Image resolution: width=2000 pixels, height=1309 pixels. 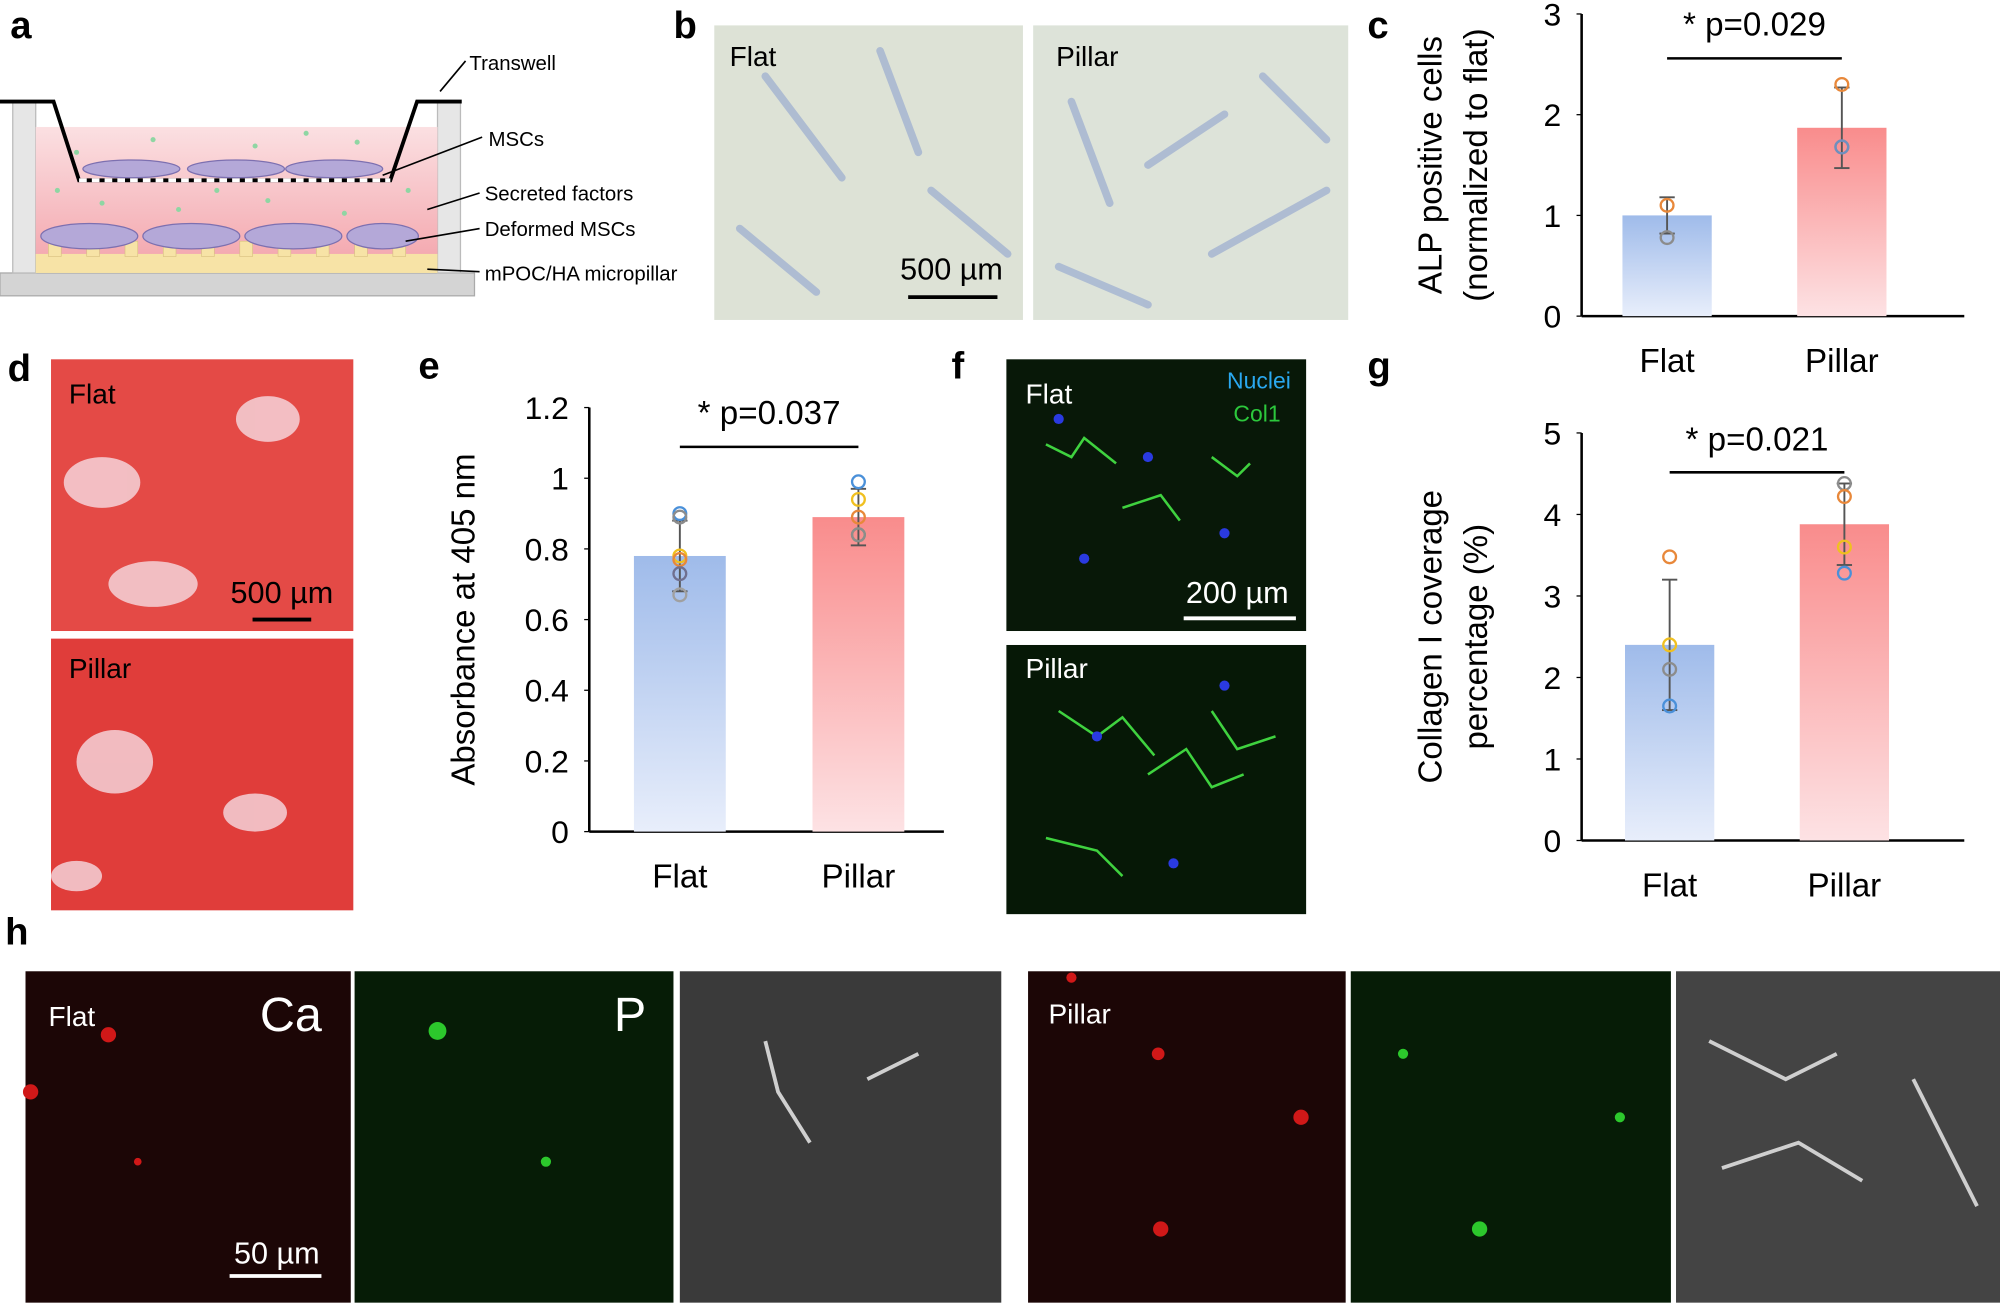 I want to click on y-tick-label: 5, so click(x=1552, y=433).